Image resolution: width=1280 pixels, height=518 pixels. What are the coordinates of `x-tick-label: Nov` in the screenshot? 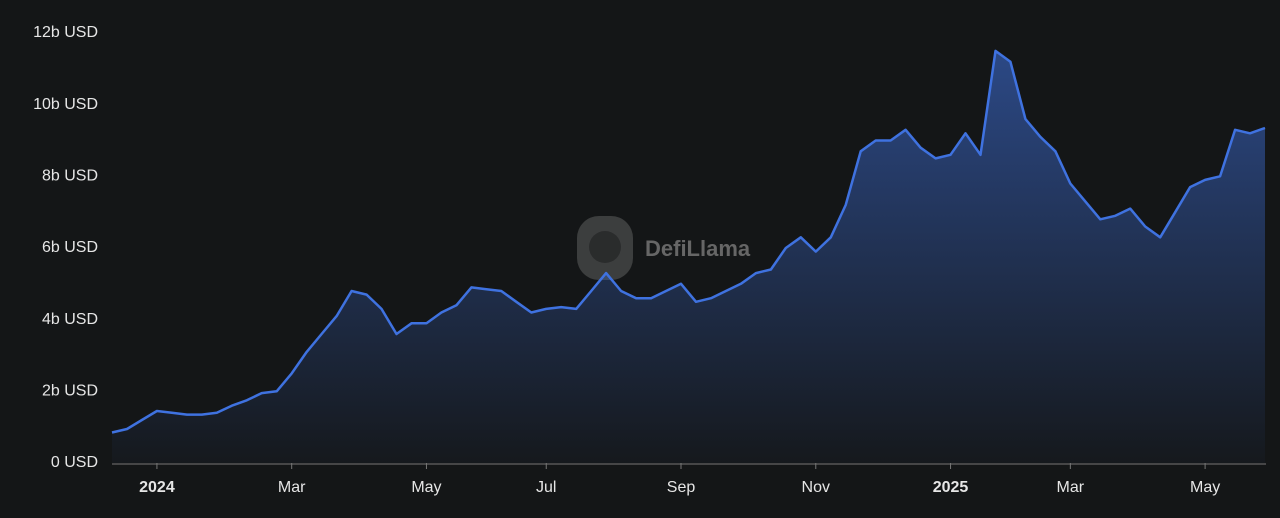 It's located at (816, 487).